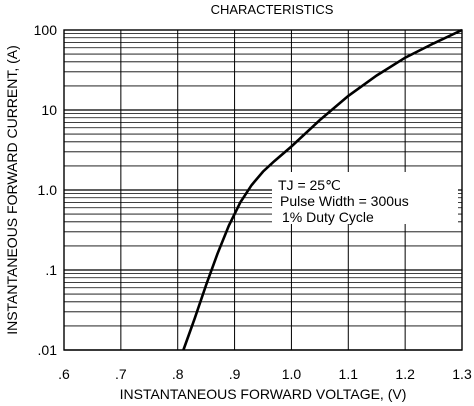 Image resolution: width=474 pixels, height=406 pixels. Describe the element at coordinates (292, 374) in the screenshot. I see `x-tick-label: 1.0` at that location.